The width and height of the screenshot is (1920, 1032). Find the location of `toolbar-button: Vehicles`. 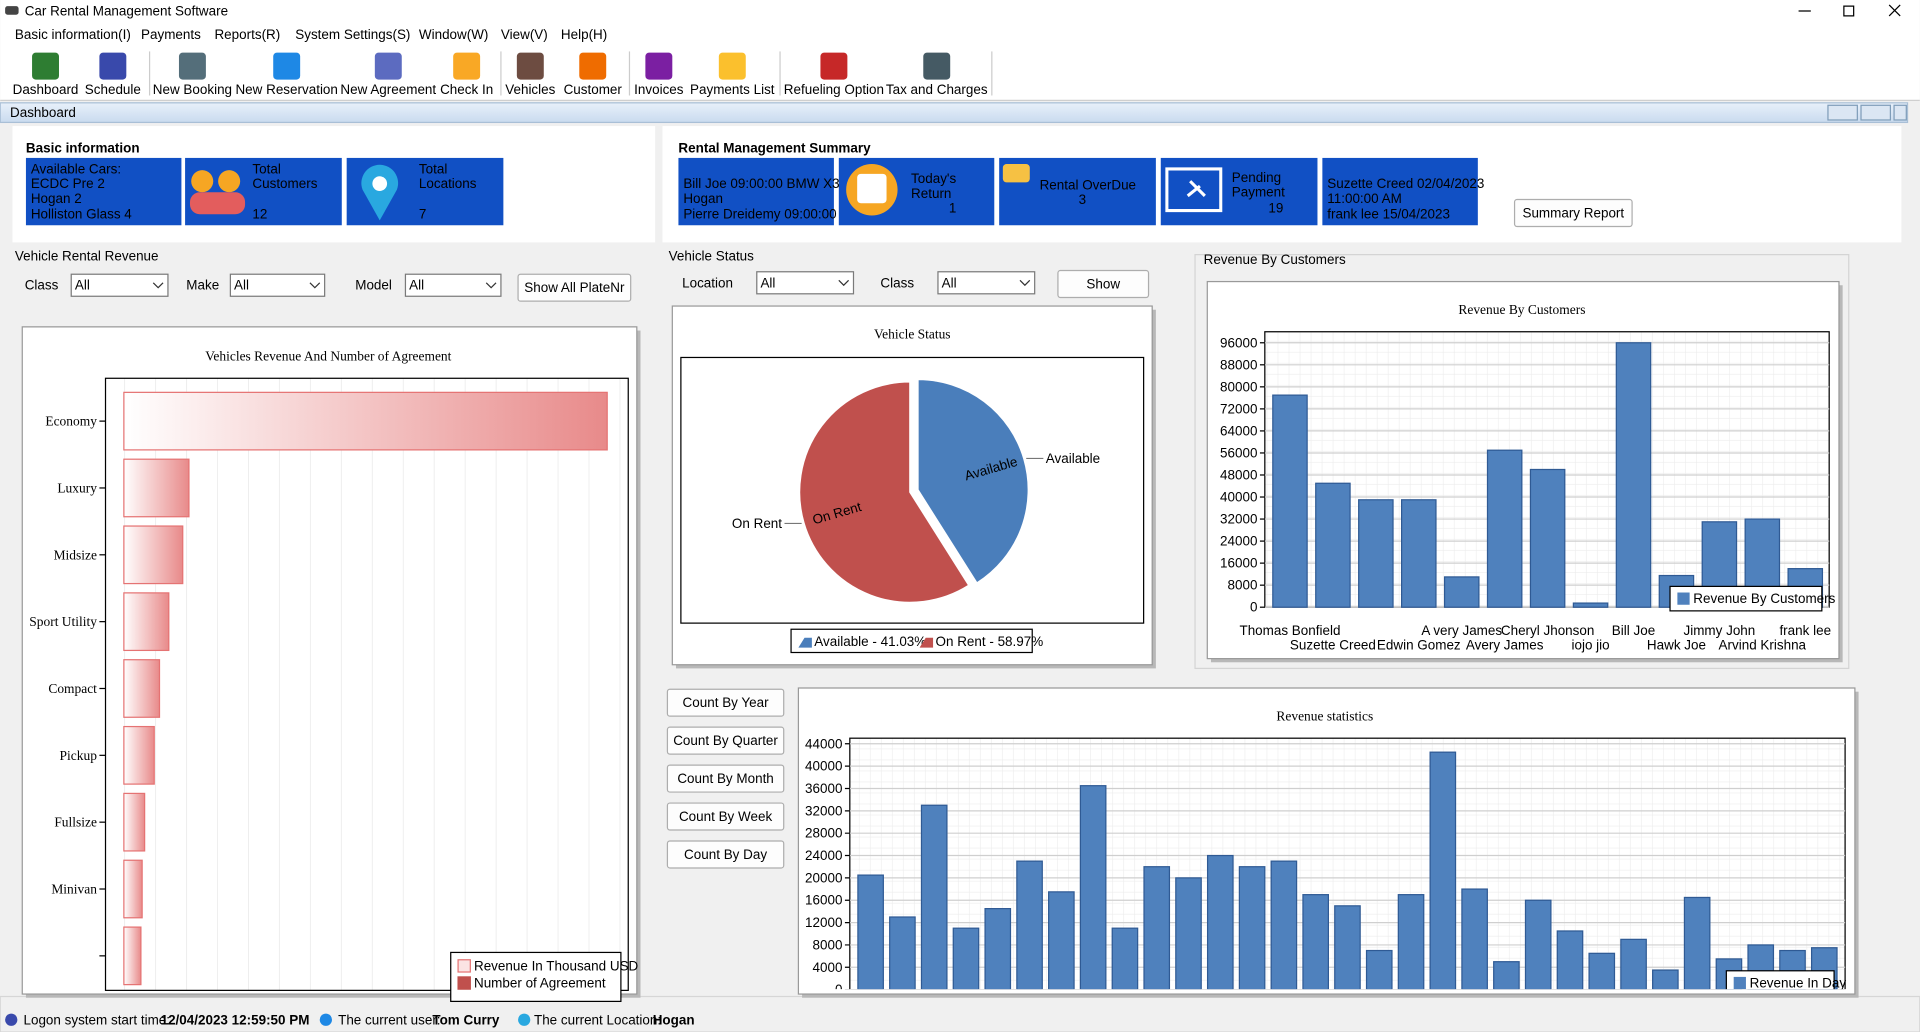

toolbar-button: Vehicles is located at coordinates (530, 89).